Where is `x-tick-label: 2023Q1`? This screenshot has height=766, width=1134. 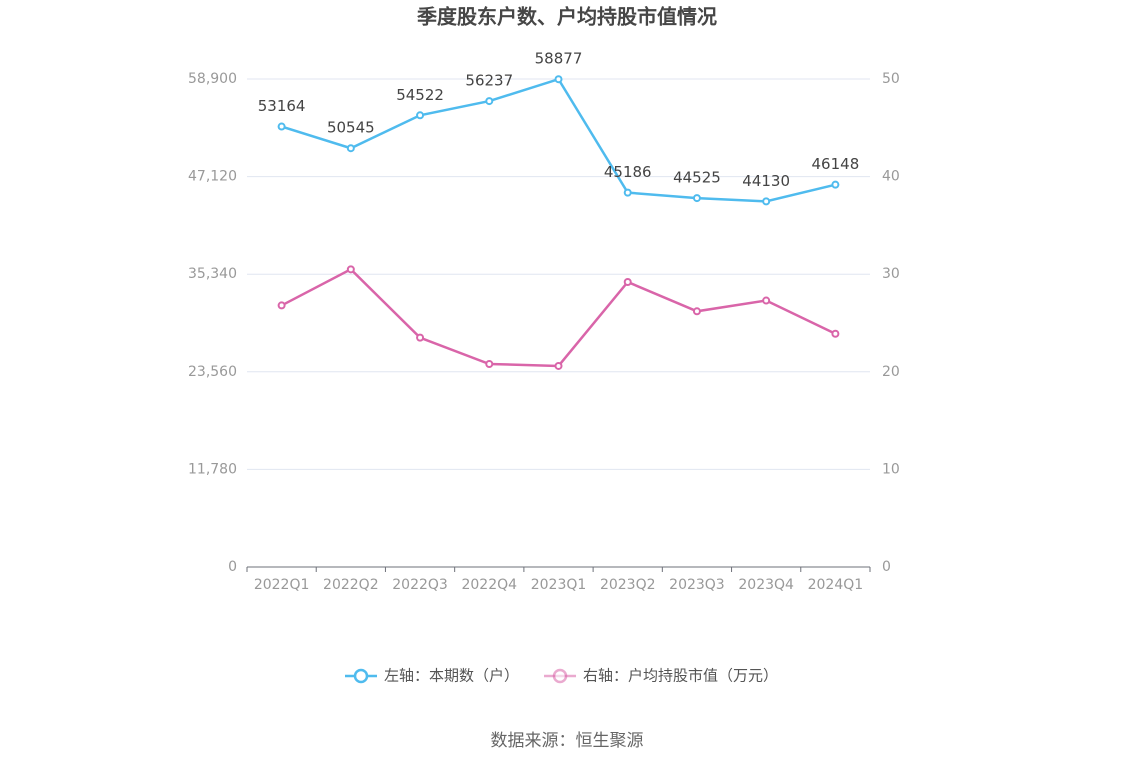
x-tick-label: 2023Q1 is located at coordinates (559, 585).